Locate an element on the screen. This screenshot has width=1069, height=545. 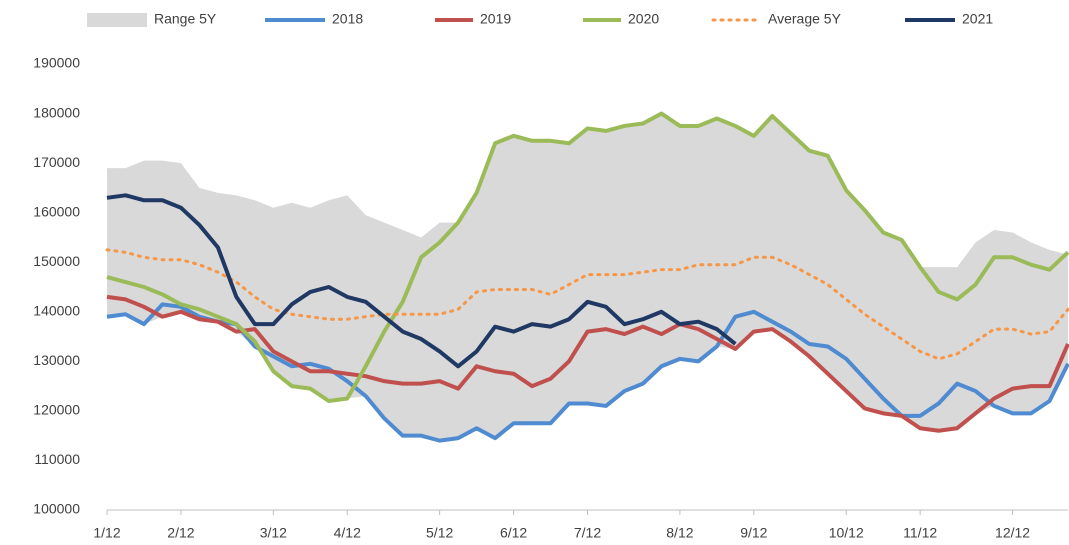
x-tick-label: 5/12 is located at coordinates (439, 533).